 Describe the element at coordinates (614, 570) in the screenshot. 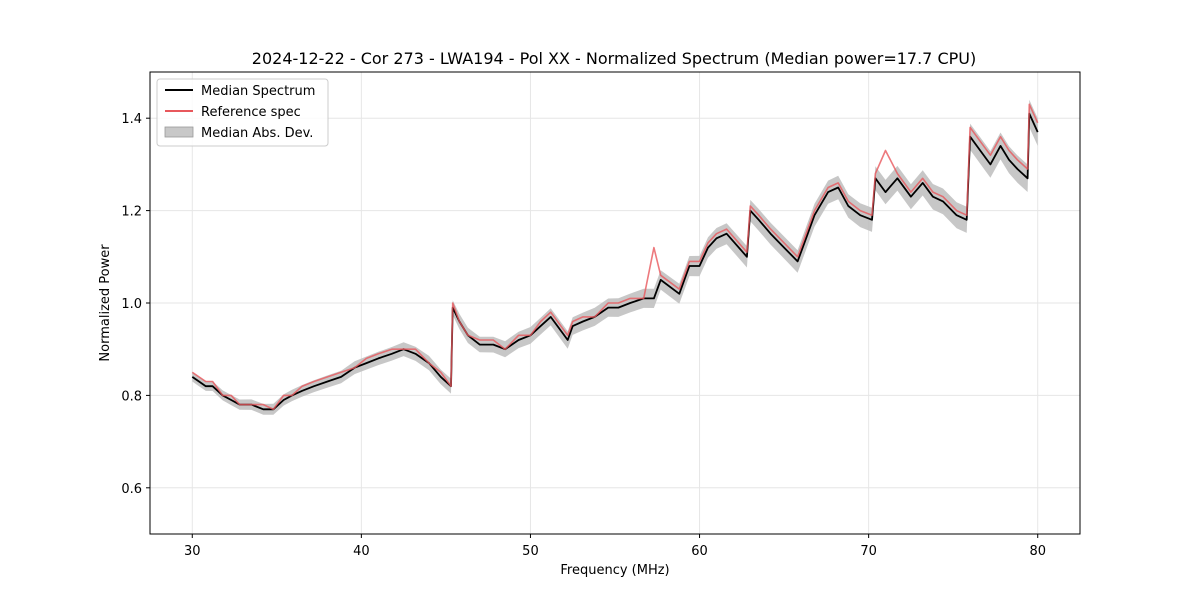

I see `x-axis-label: Frequency (MHz)` at that location.